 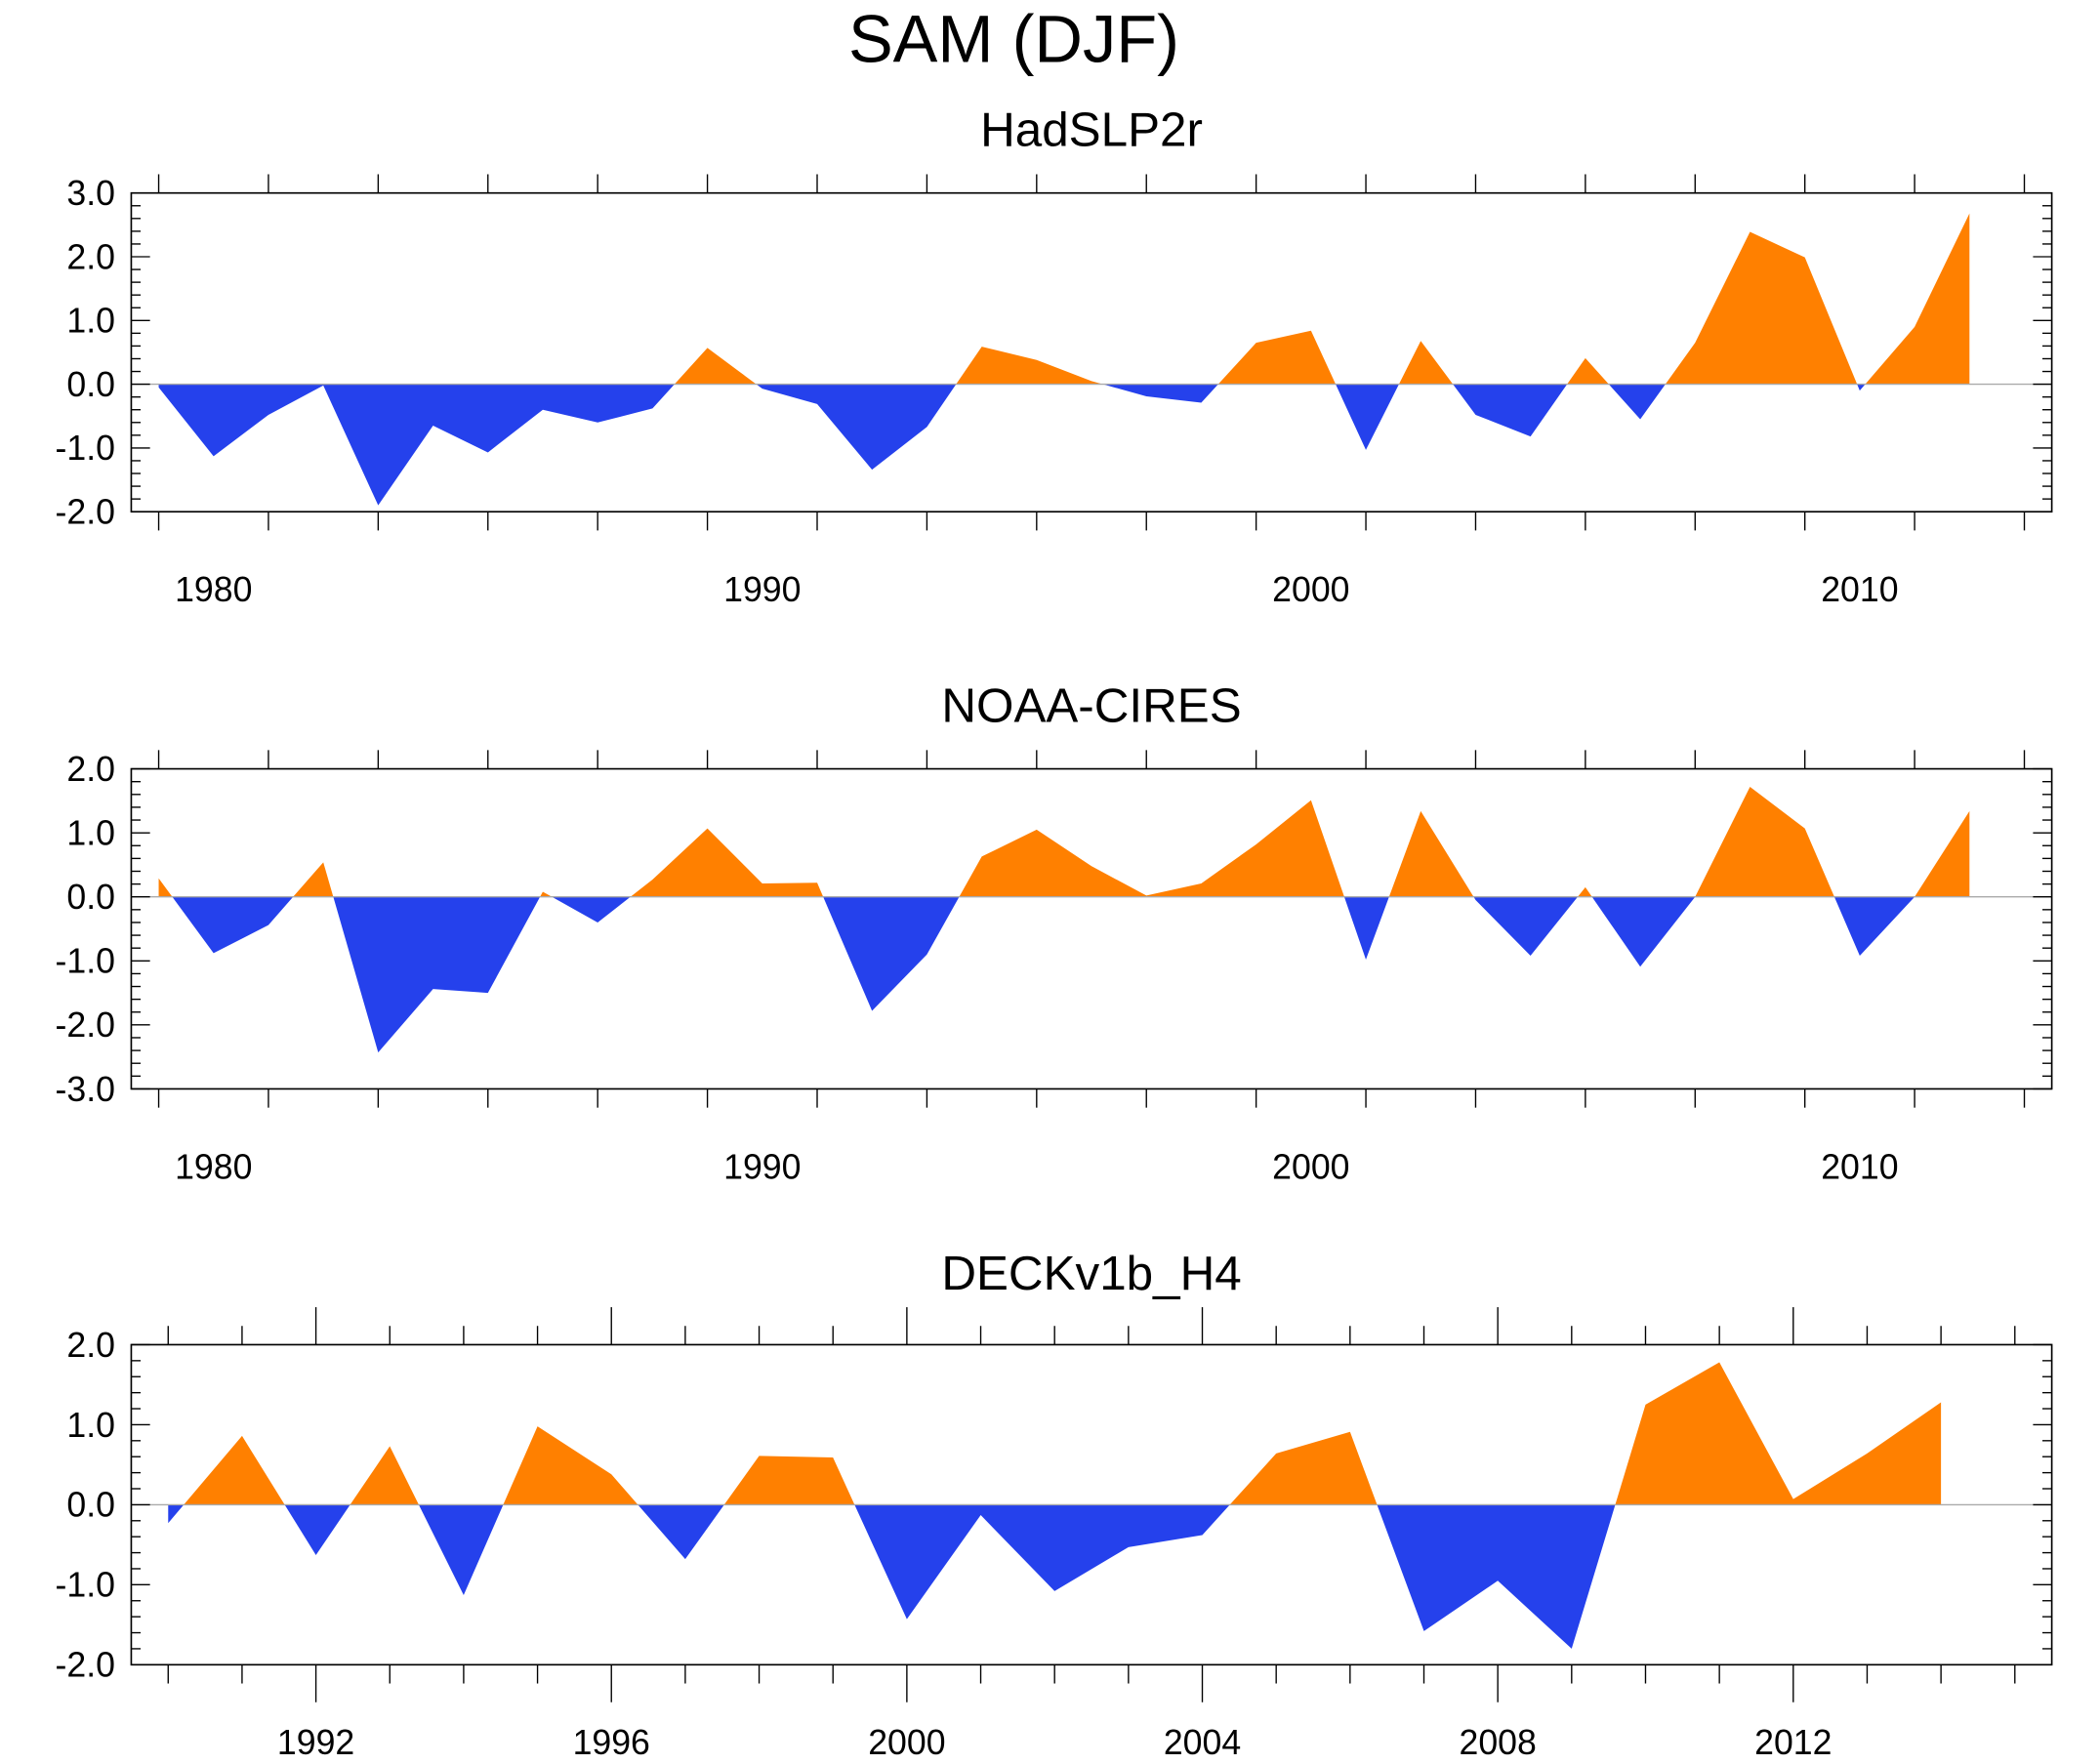 What do you see at coordinates (1202, 1743) in the screenshot?
I see `x-tick-label: 2004` at bounding box center [1202, 1743].